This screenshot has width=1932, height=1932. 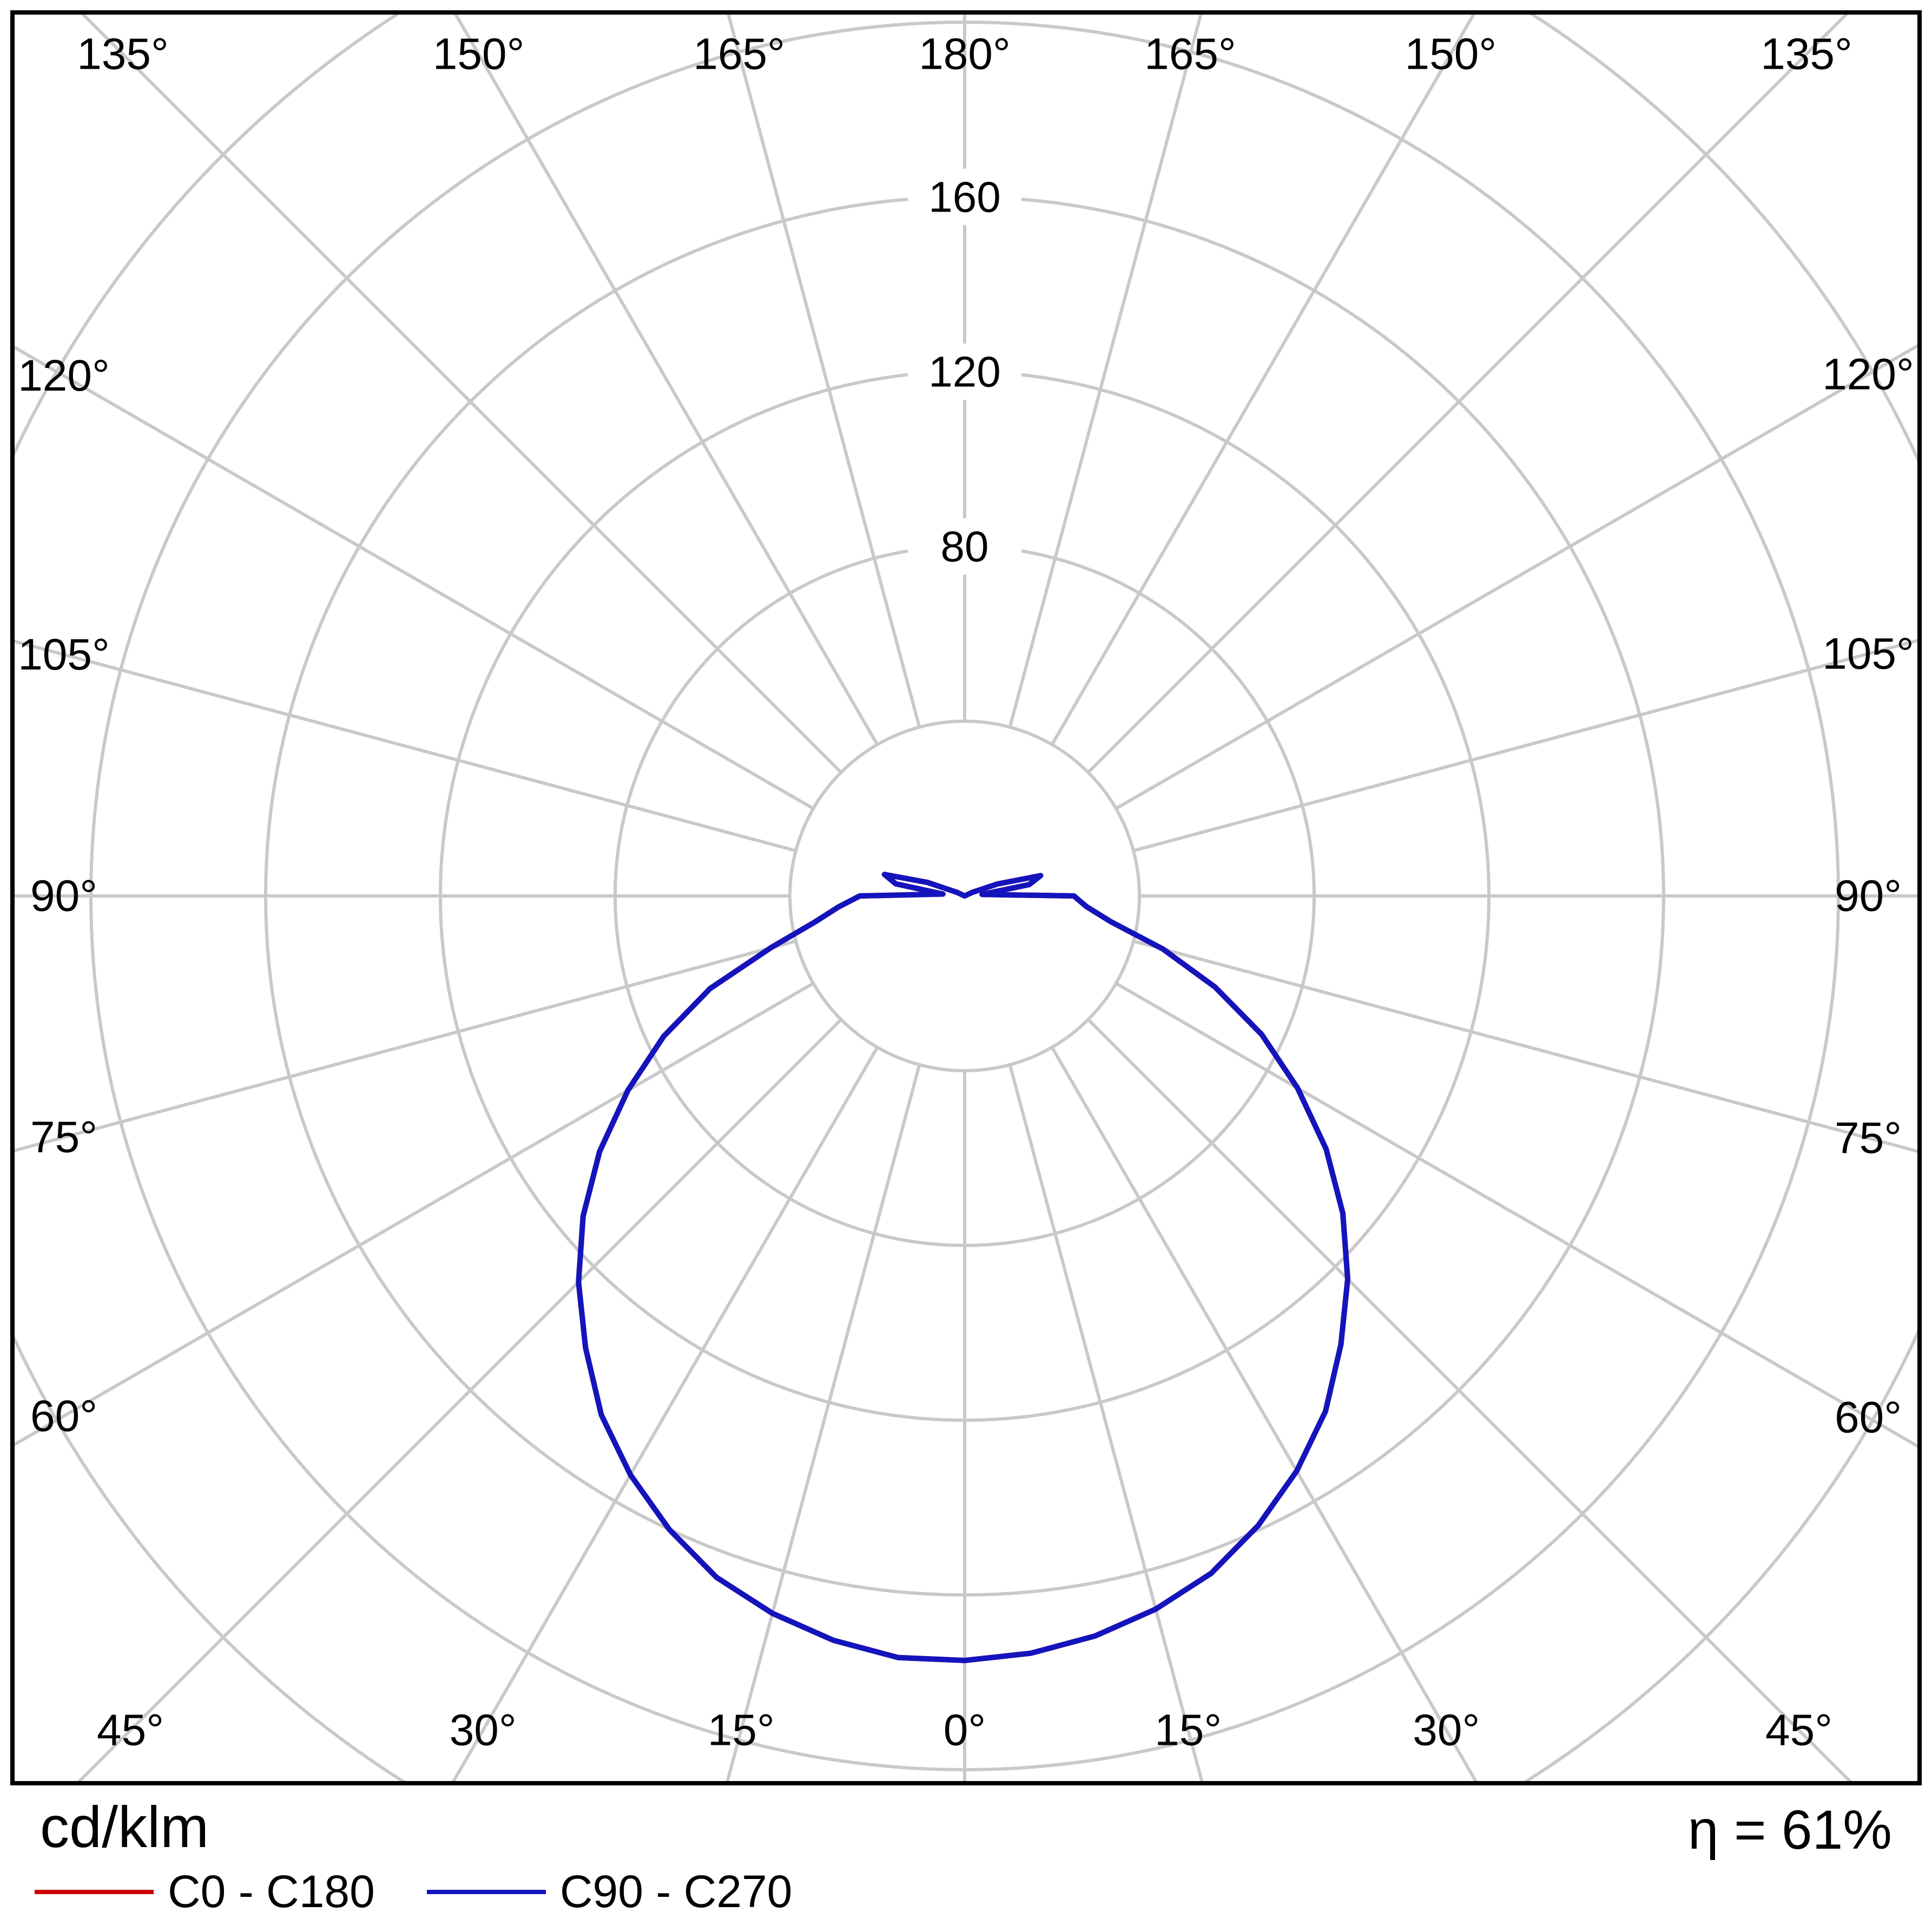 I want to click on legend-label-c0-c180: C0 - C180, so click(x=271, y=1892).